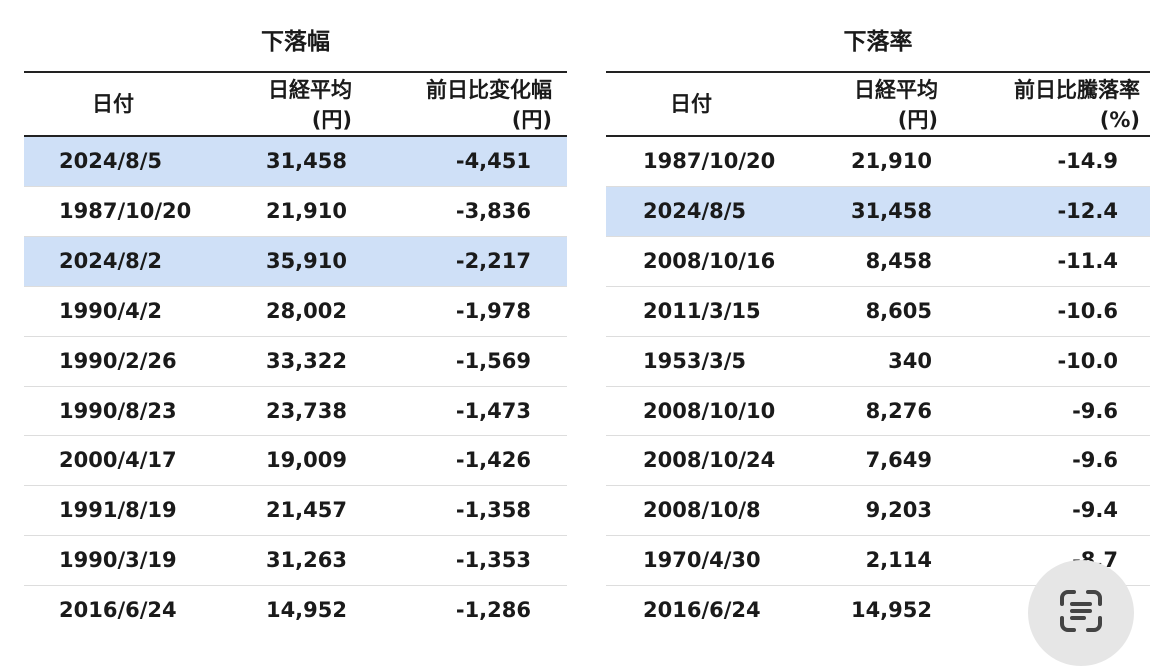  Describe the element at coordinates (118, 410) in the screenshot. I see `table-cell: 1990/8/23` at that location.